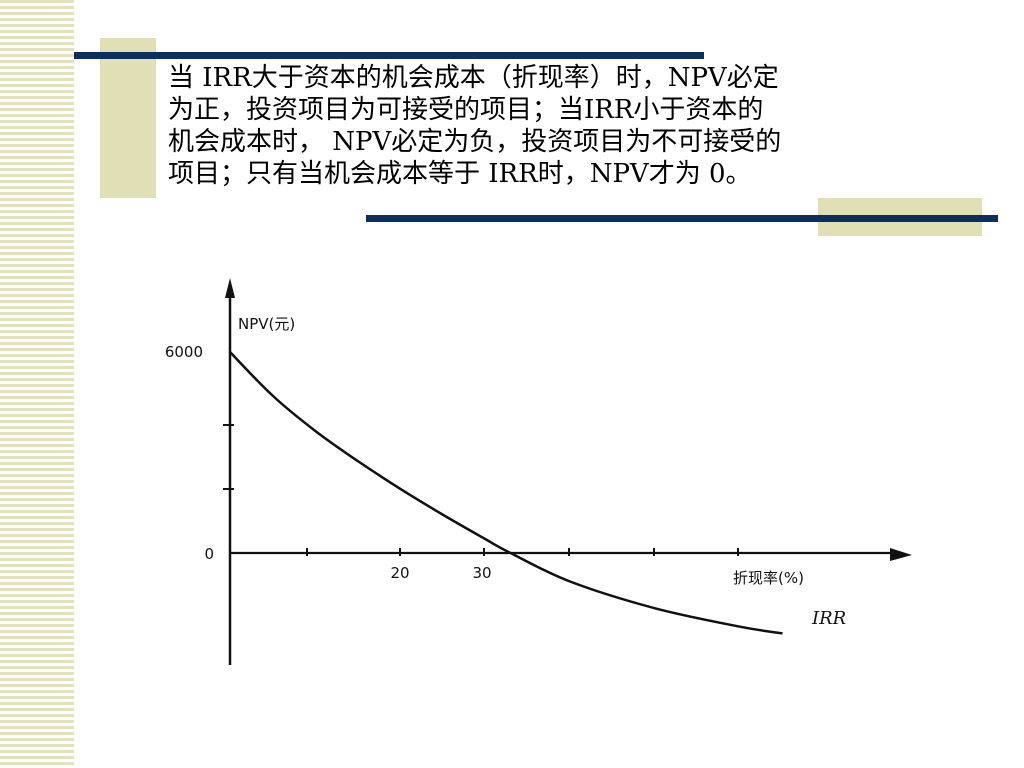  What do you see at coordinates (37, 384) in the screenshot?
I see `decorative-stripes` at bounding box center [37, 384].